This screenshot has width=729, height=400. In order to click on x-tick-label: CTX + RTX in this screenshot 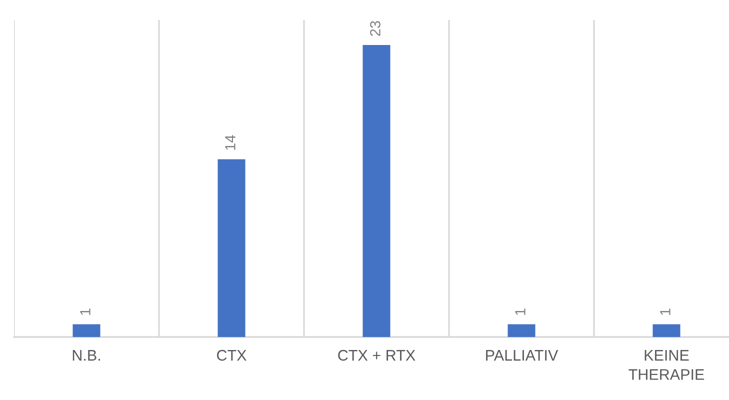, I will do `click(377, 355)`.